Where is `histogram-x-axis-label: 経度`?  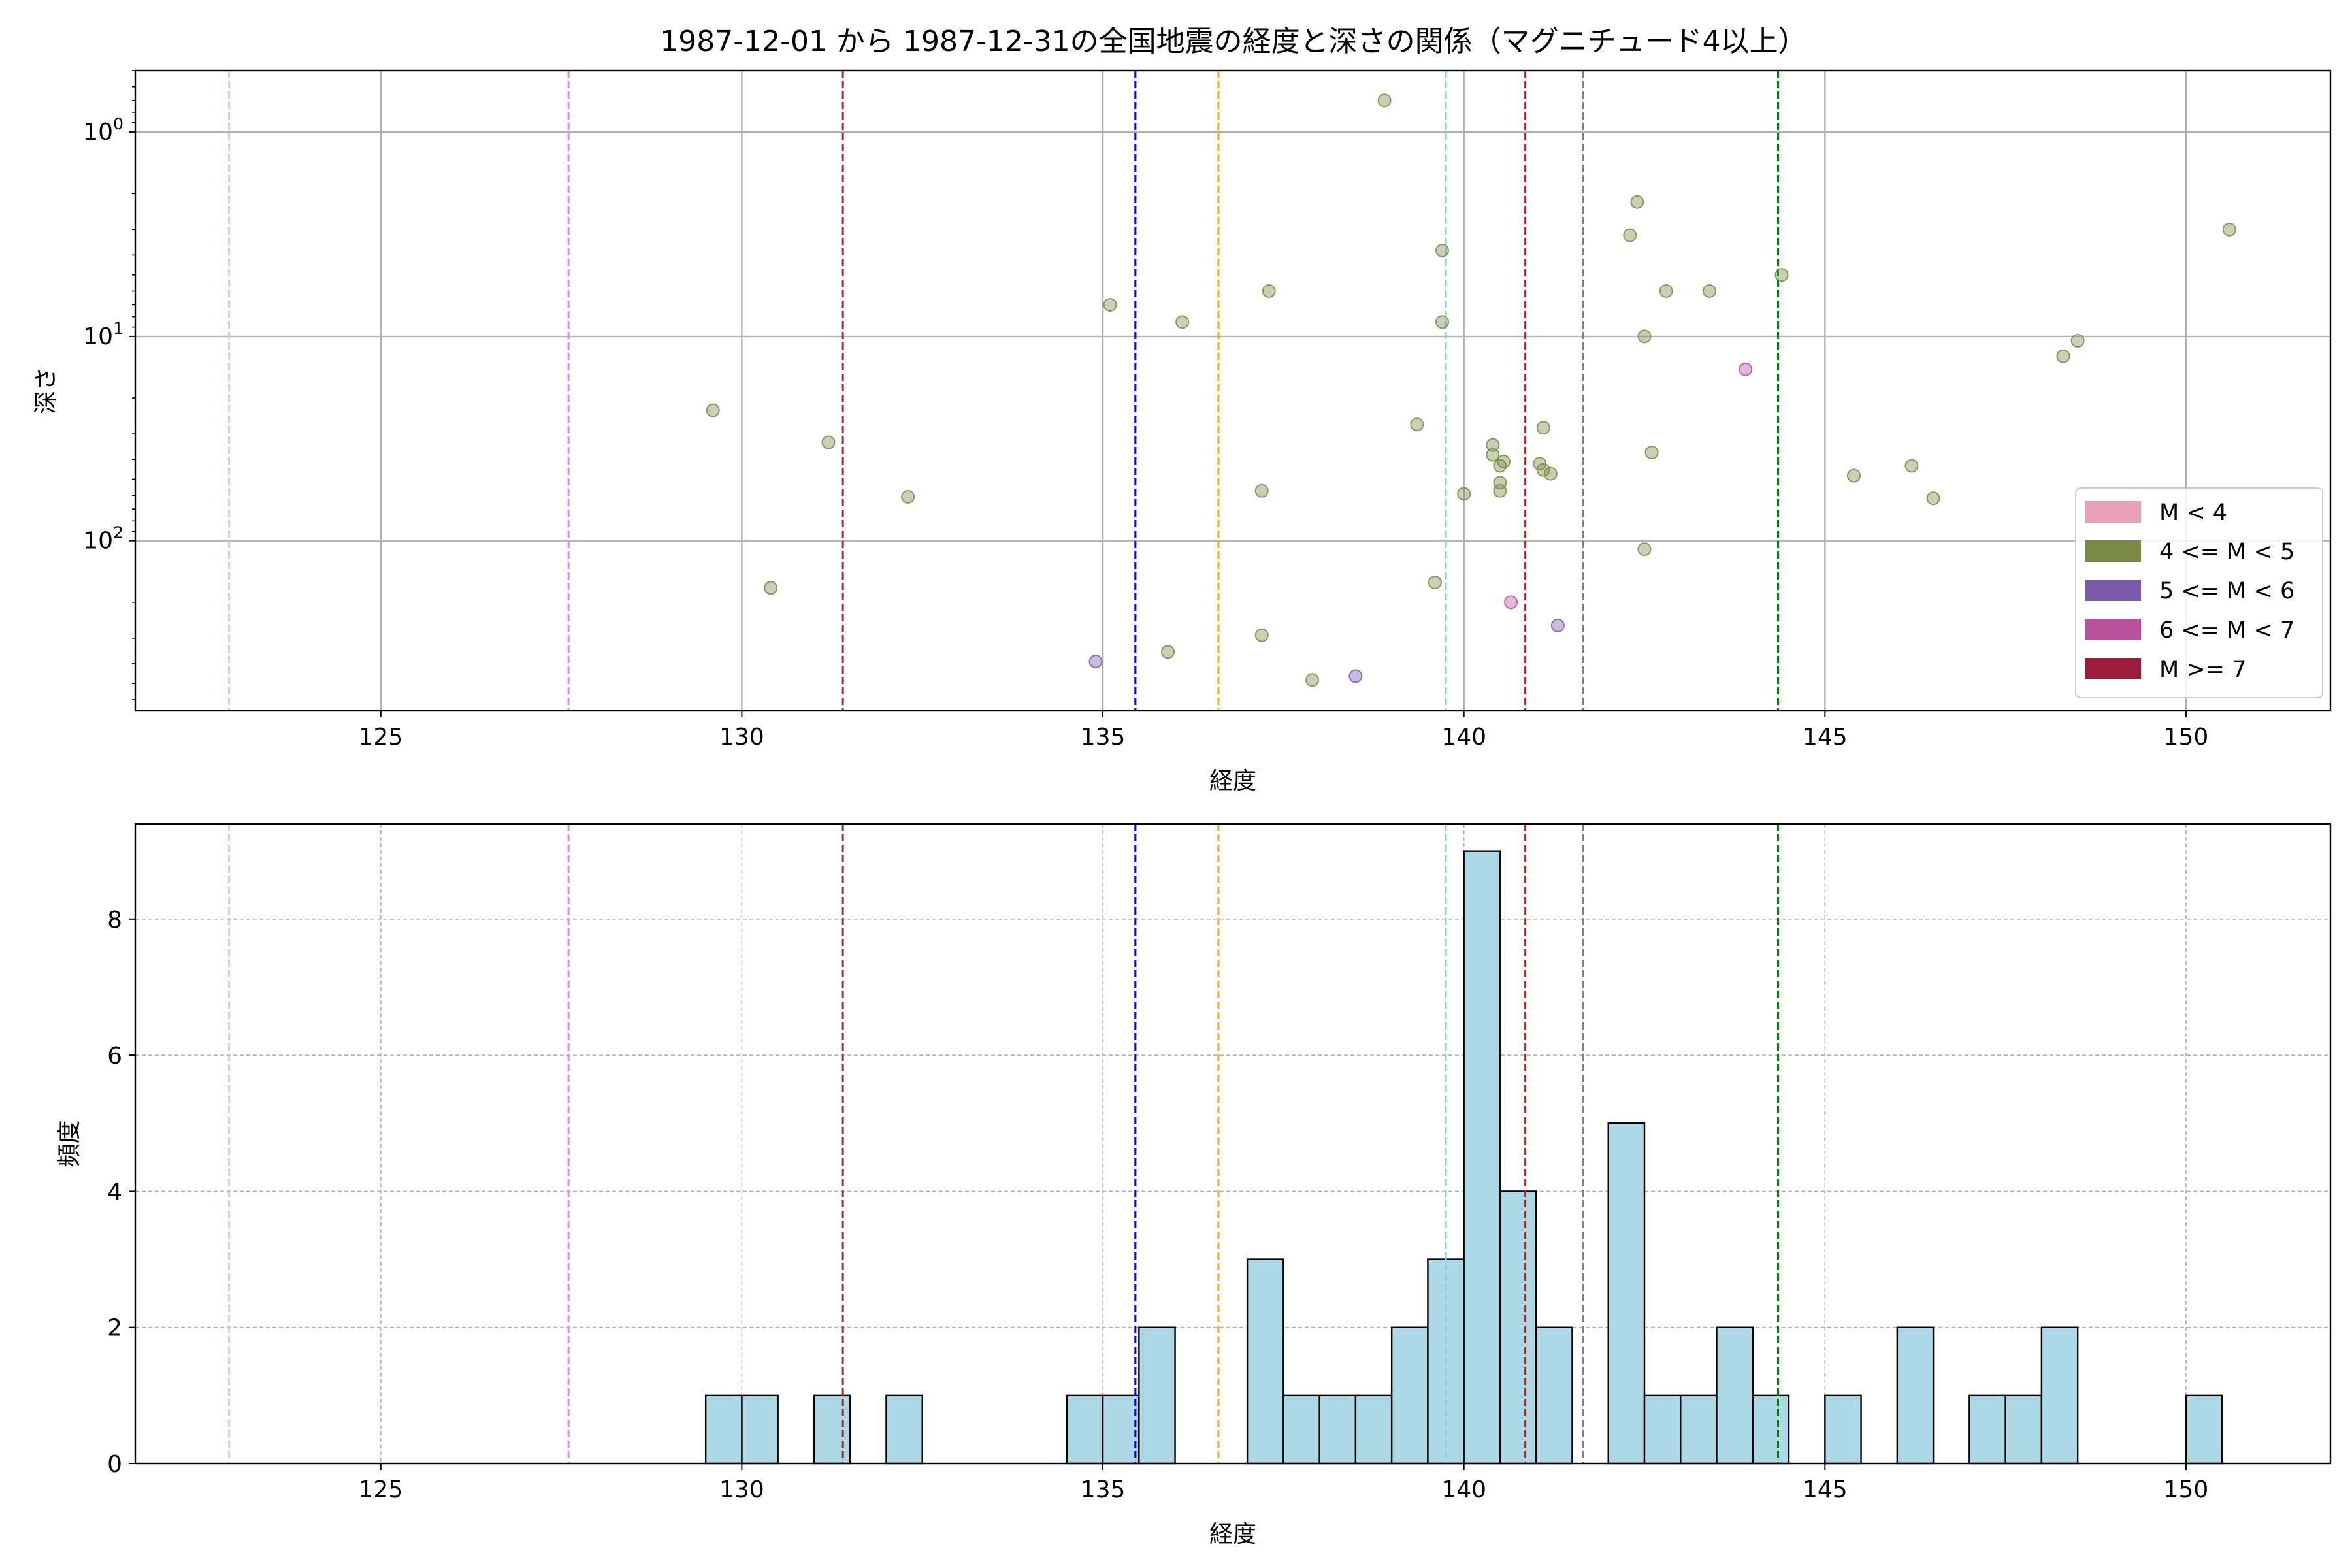
histogram-x-axis-label: 経度 is located at coordinates (1232, 1534).